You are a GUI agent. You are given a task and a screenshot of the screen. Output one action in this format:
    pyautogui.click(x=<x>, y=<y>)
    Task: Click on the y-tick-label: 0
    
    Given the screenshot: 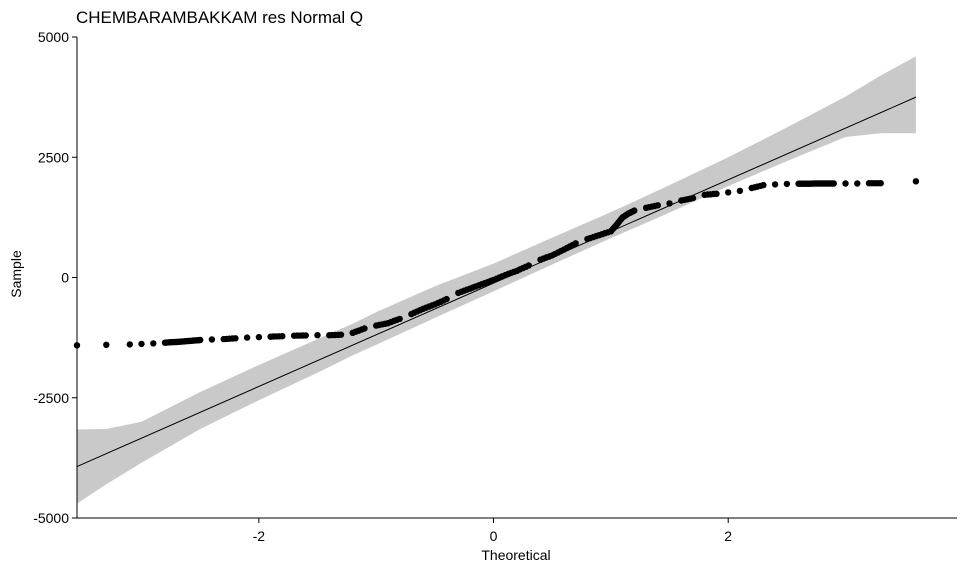 What is the action you would take?
    pyautogui.click(x=65, y=278)
    